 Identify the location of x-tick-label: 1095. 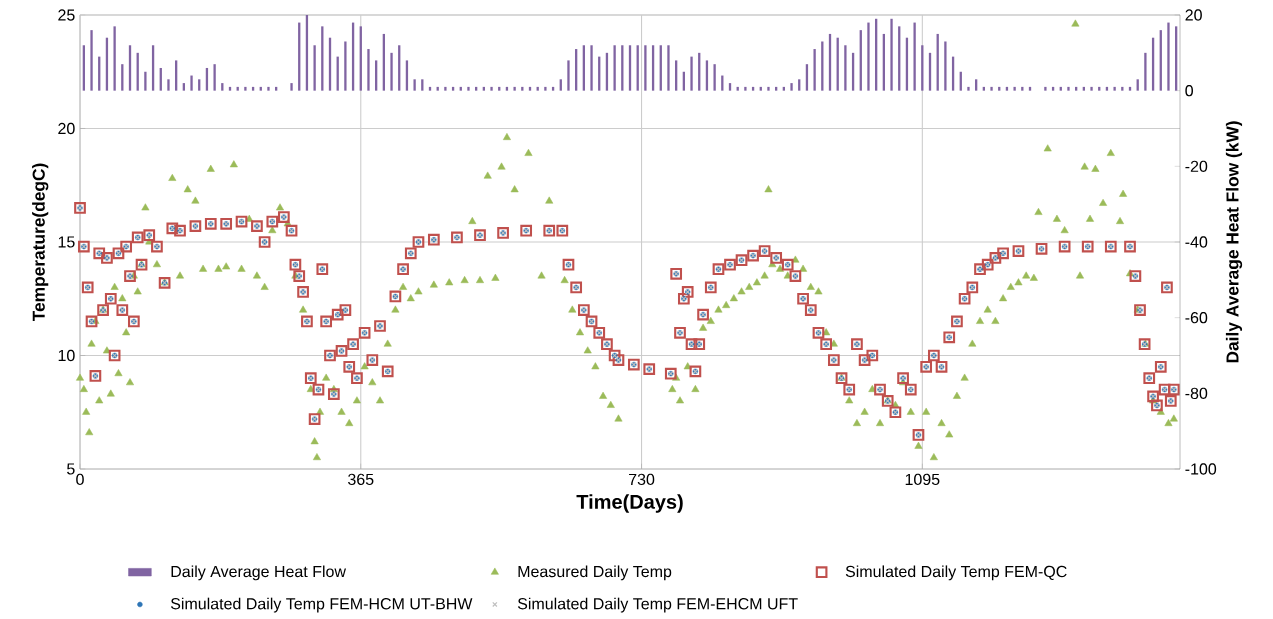
(922, 479).